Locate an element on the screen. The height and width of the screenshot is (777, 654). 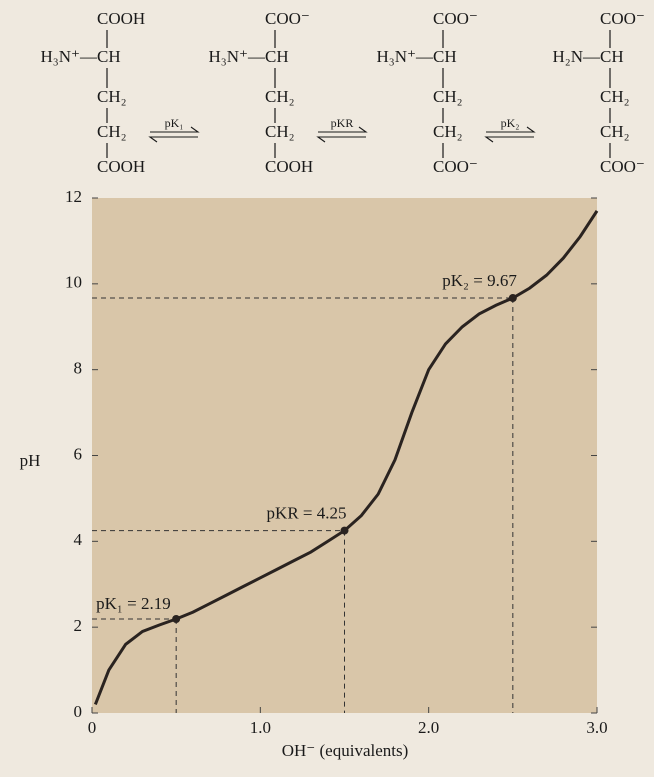
y-tick-label: 12 is located at coordinates (73, 196).